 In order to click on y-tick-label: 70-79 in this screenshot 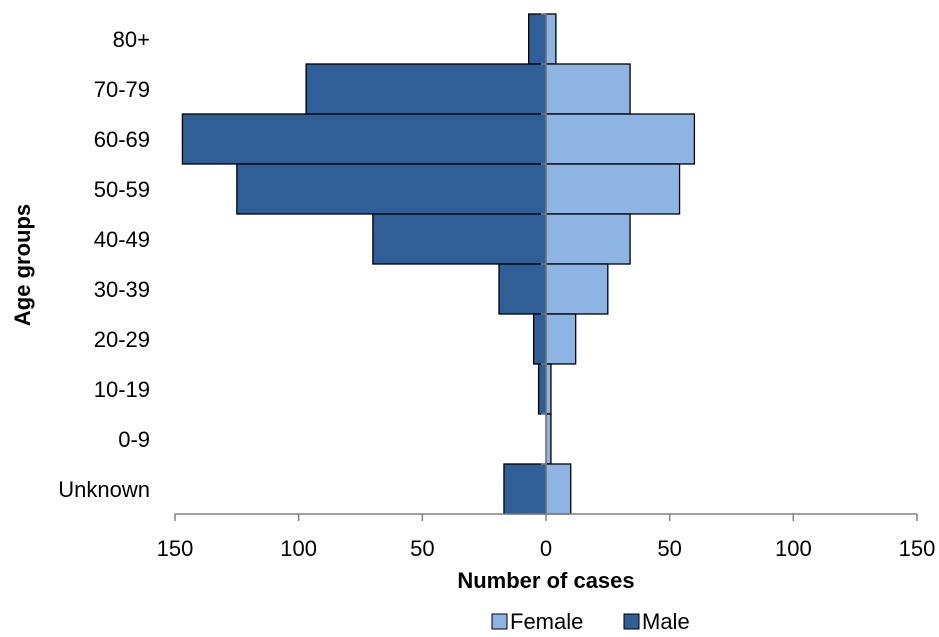, I will do `click(122, 89)`.